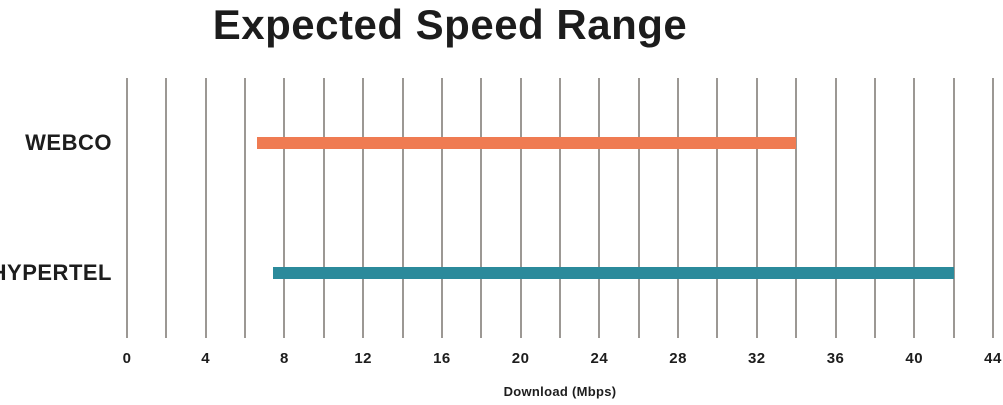  I want to click on x-tick-label: 16, so click(442, 358).